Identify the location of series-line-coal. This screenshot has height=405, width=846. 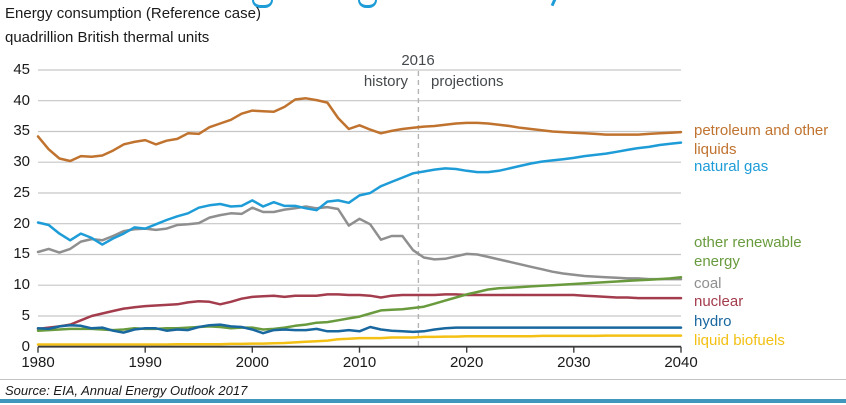
(359, 243).